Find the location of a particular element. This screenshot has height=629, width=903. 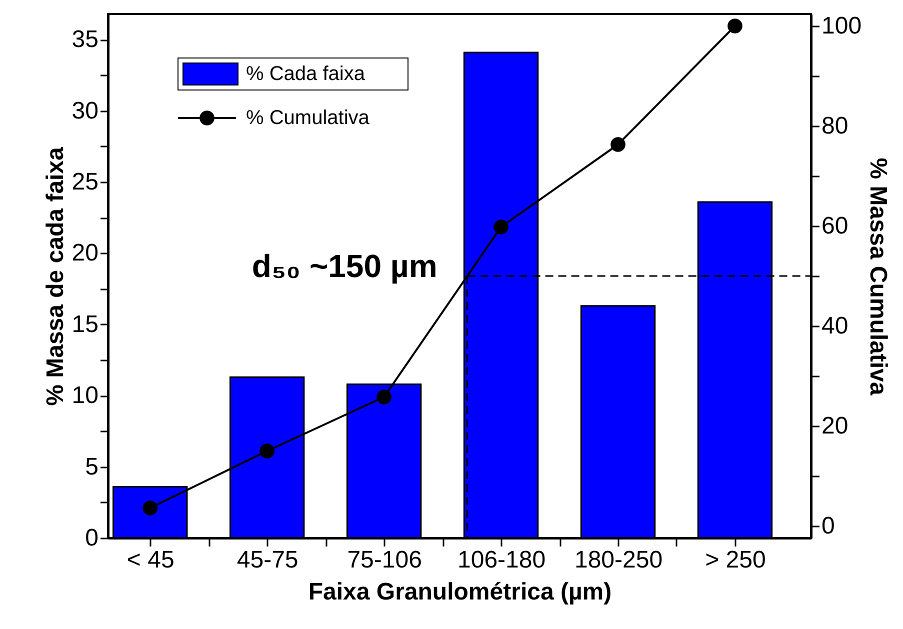

x-tick-label: < 45 is located at coordinates (150, 560).